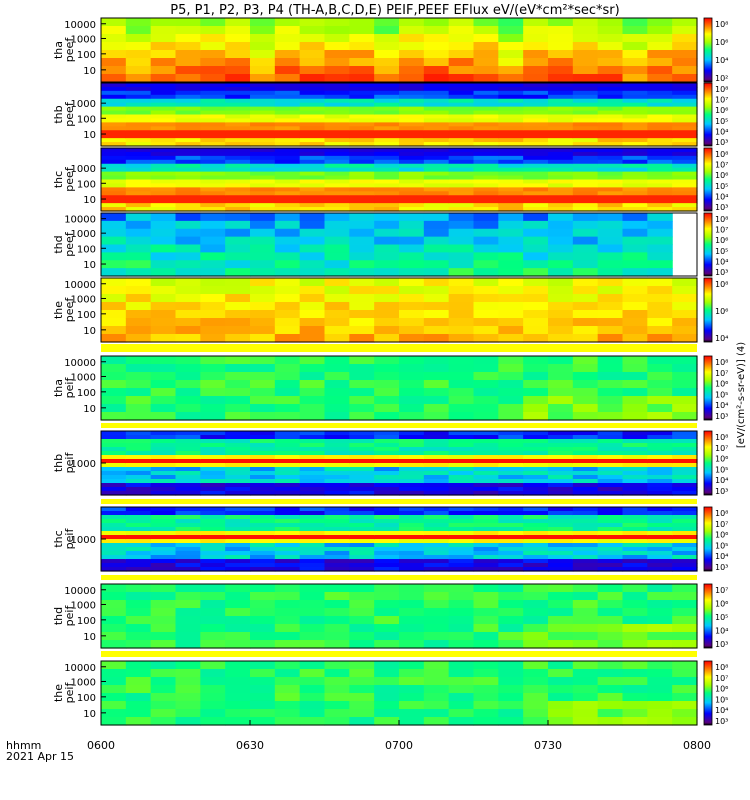 Image resolution: width=750 pixels, height=800 pixels. Describe the element at coordinates (708, 310) in the screenshot. I see `colorbar` at that location.